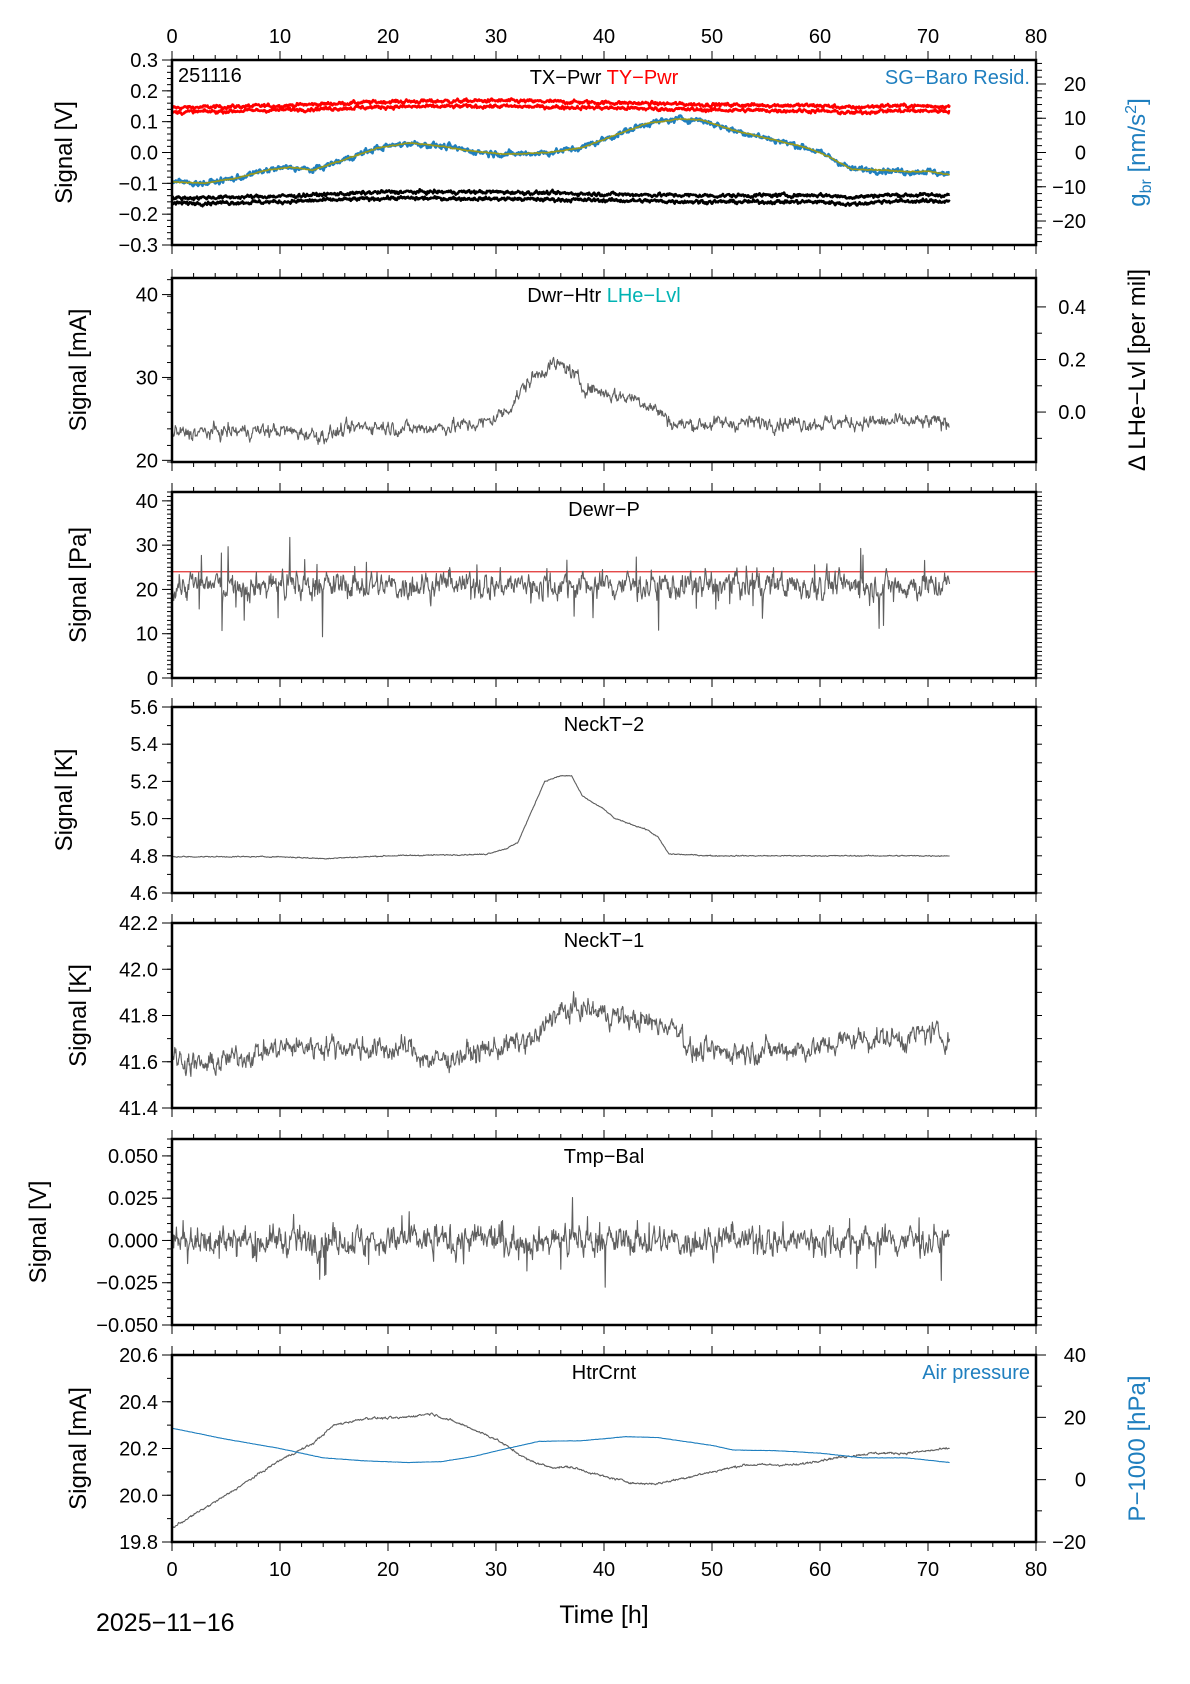 This screenshot has height=1684, width=1190. What do you see at coordinates (138, 1450) in the screenshot?
I see `y-tick-label: 20.2` at bounding box center [138, 1450].